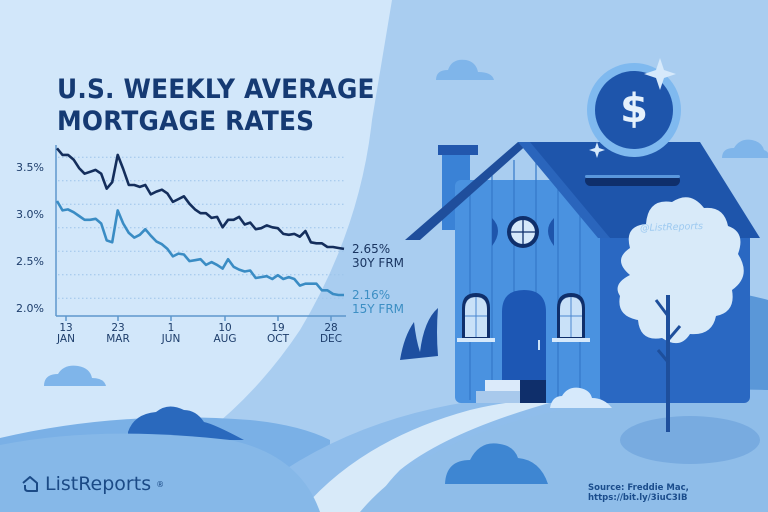  Describe the element at coordinates (98, 484) in the screenshot. I see `brand-name: ListReports` at that location.